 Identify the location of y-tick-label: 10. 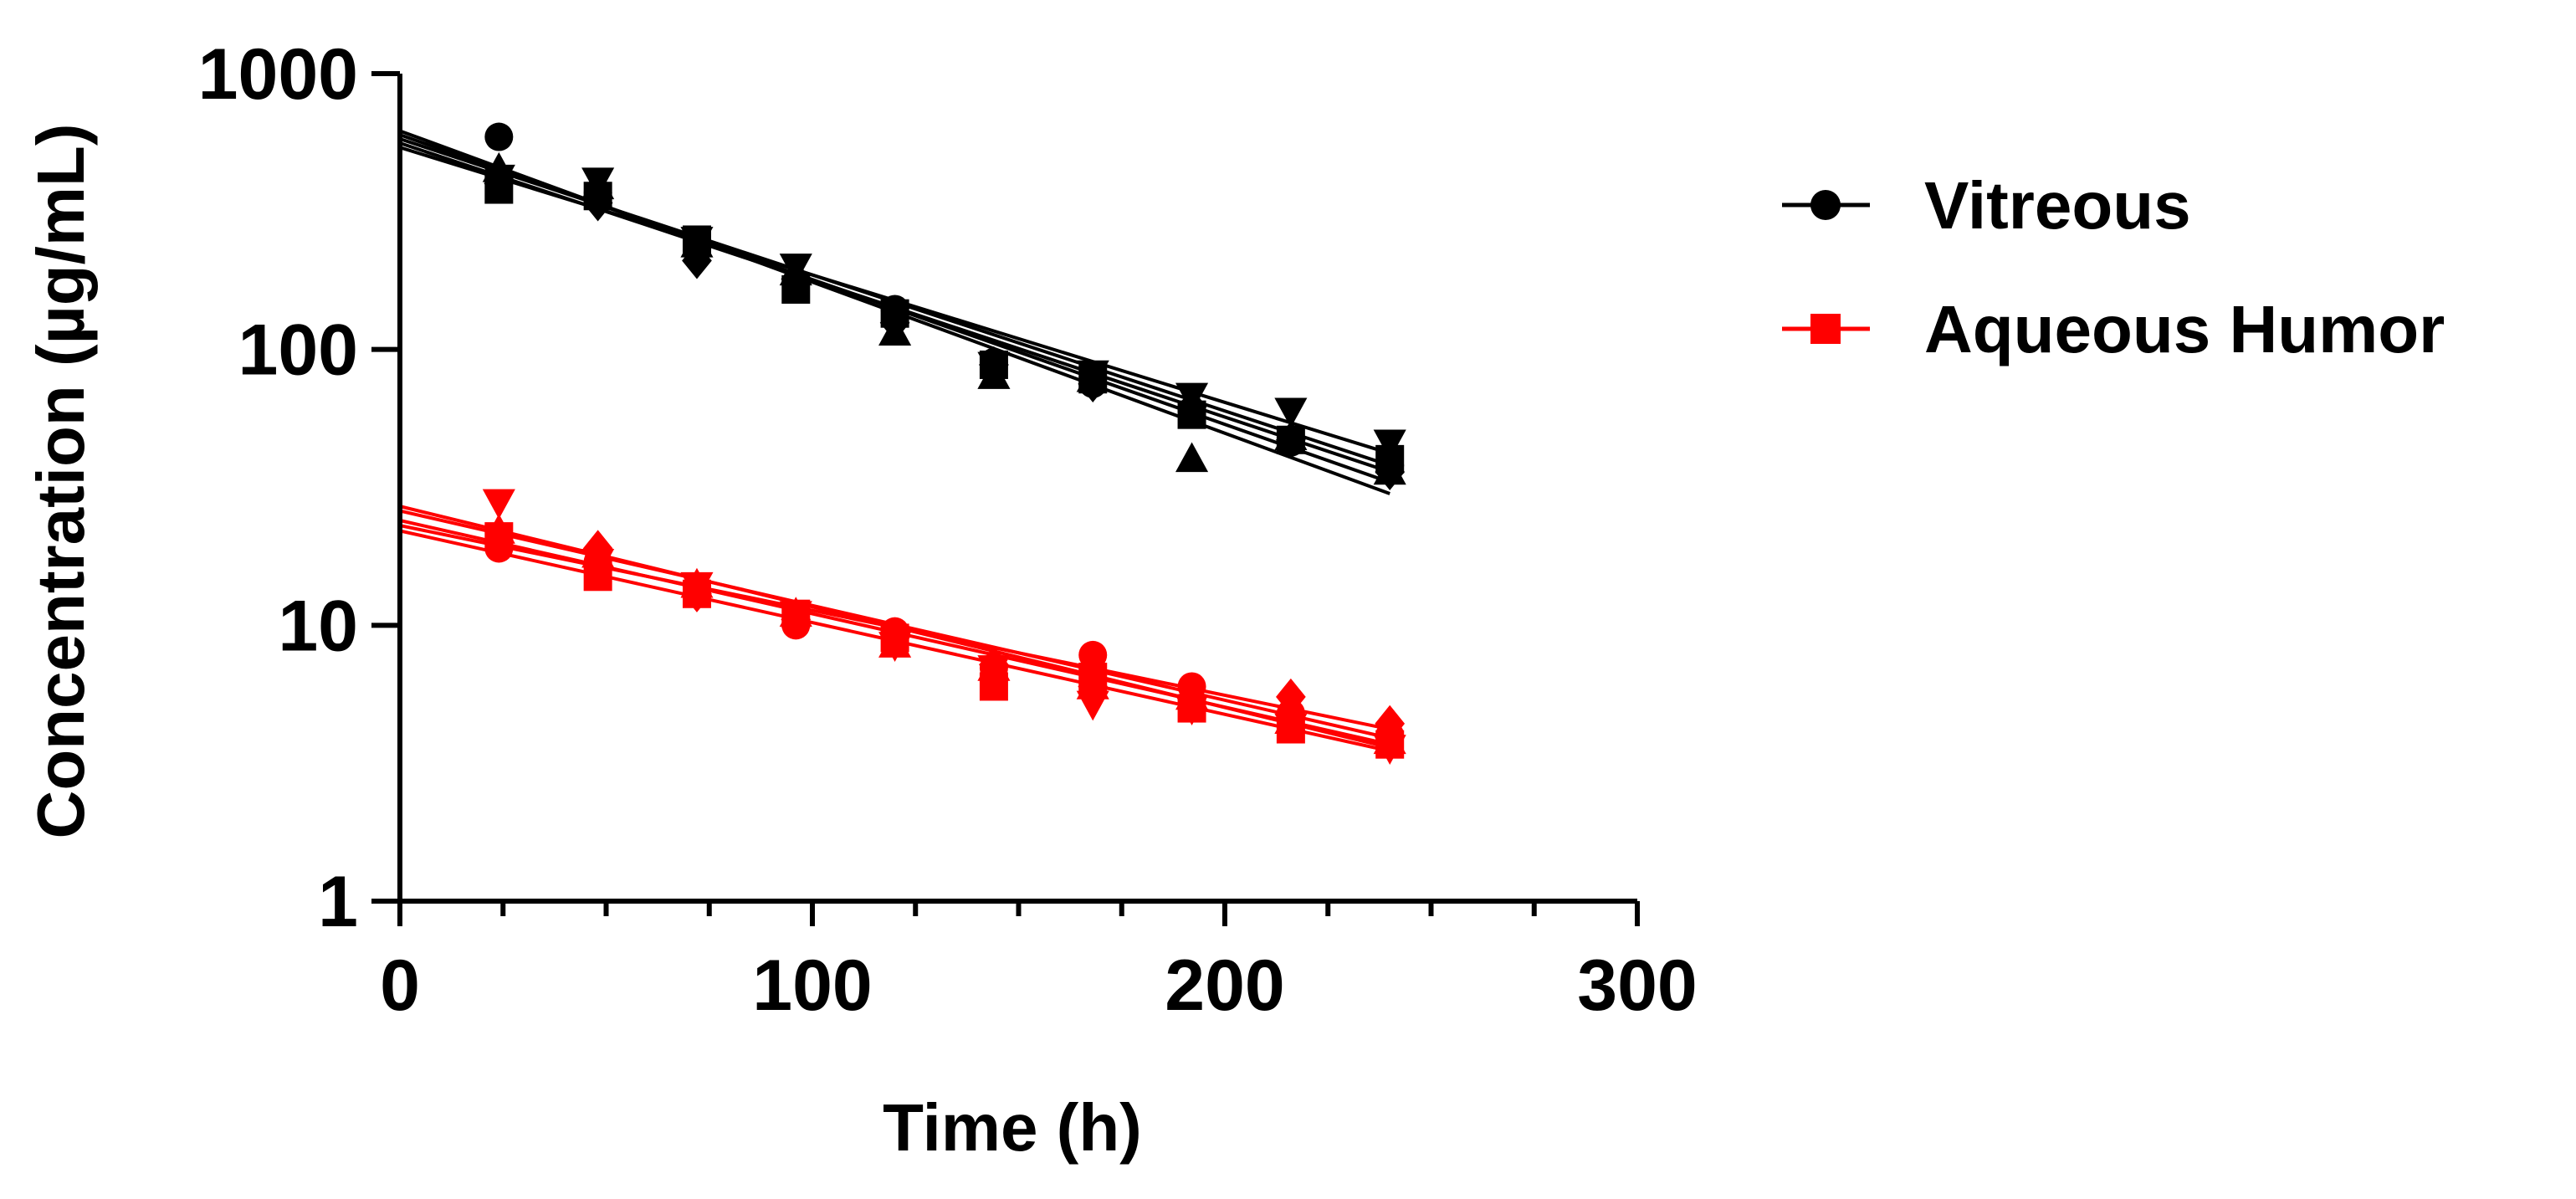
(318, 626).